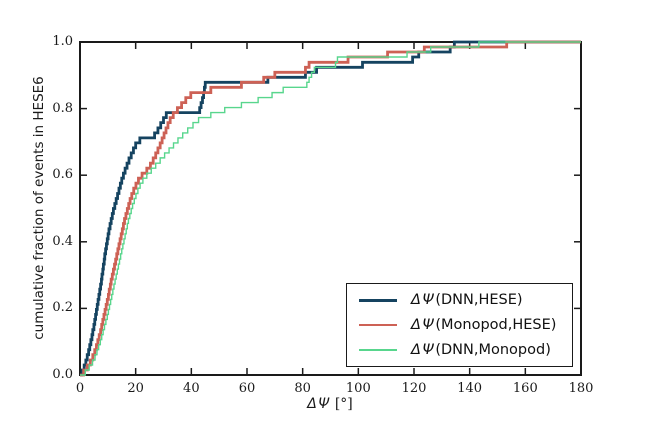 The width and height of the screenshot is (648, 432). Describe the element at coordinates (62, 308) in the screenshot. I see `y-tick-label: 0.2` at that location.